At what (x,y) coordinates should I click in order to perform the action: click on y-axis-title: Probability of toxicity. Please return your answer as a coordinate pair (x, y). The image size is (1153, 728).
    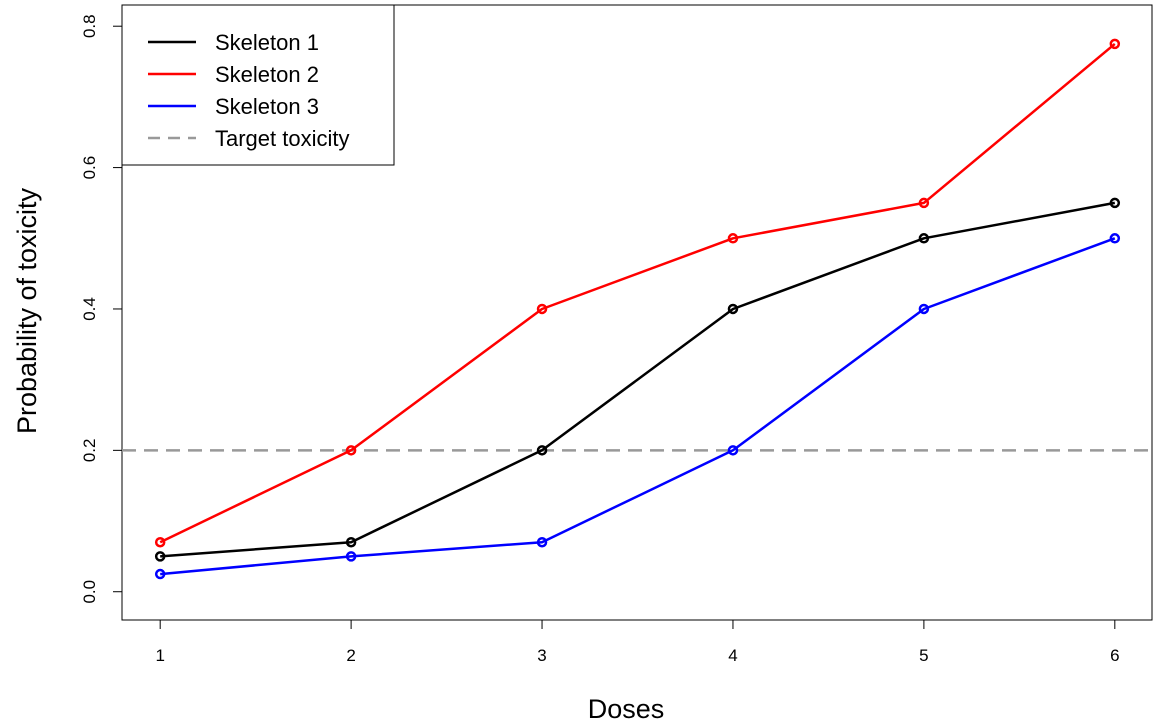
    Looking at the image, I should click on (27, 310).